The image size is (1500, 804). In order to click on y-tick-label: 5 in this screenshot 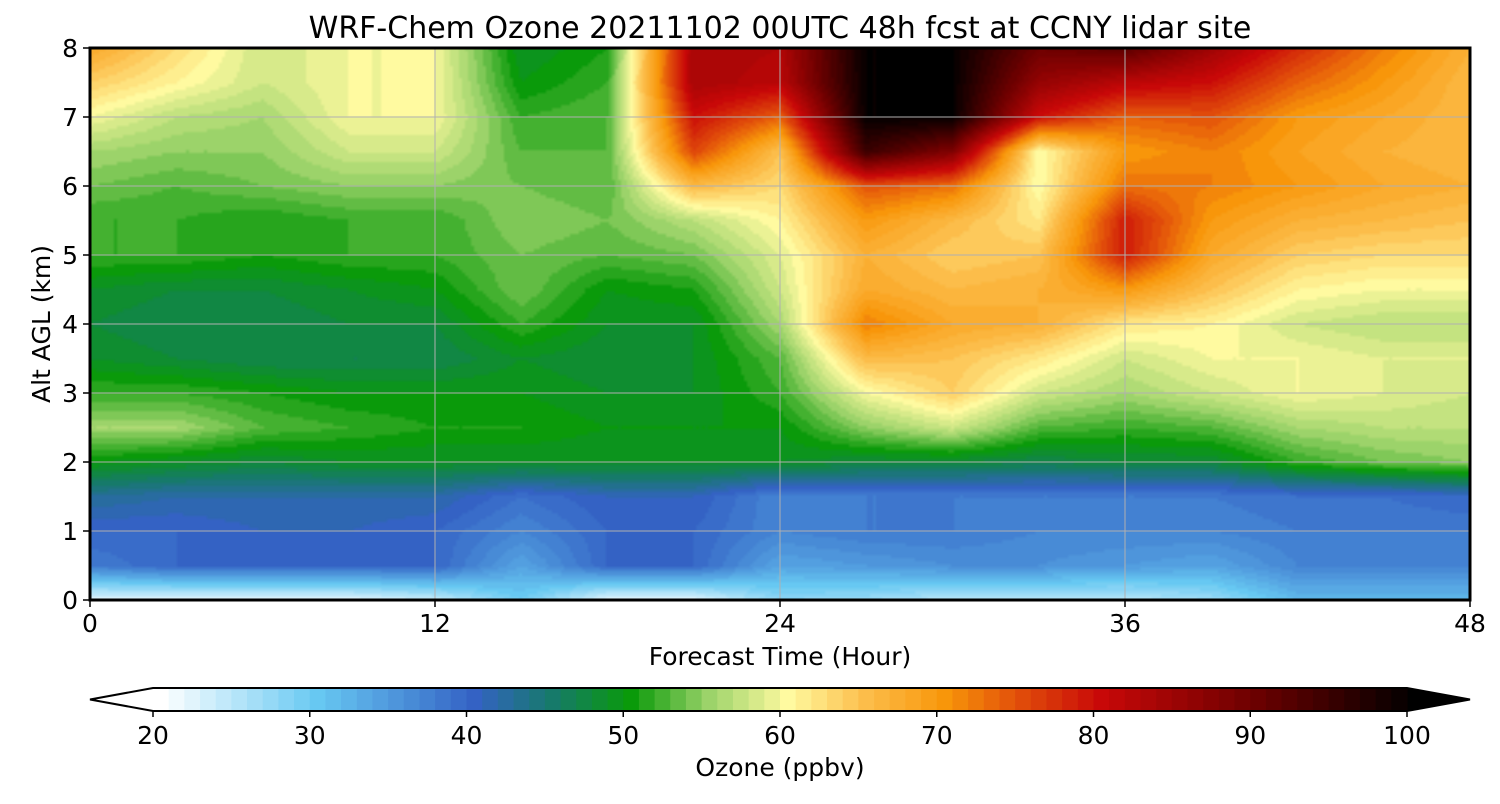, I will do `click(70, 255)`.